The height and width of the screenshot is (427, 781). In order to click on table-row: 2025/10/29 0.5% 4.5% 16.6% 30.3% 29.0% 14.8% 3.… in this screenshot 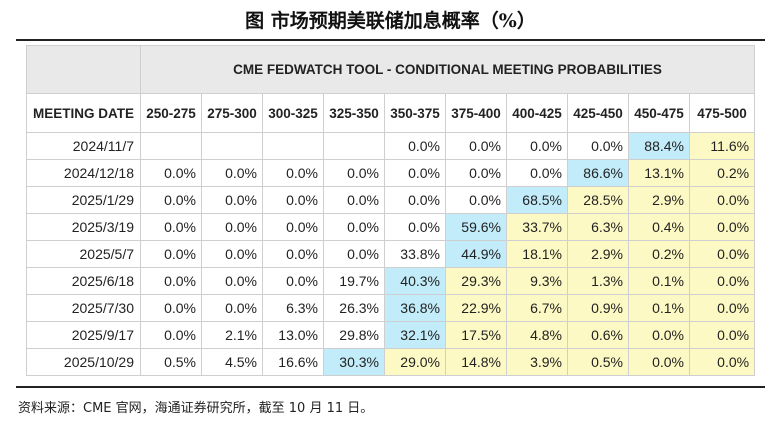, I will do `click(391, 362)`.